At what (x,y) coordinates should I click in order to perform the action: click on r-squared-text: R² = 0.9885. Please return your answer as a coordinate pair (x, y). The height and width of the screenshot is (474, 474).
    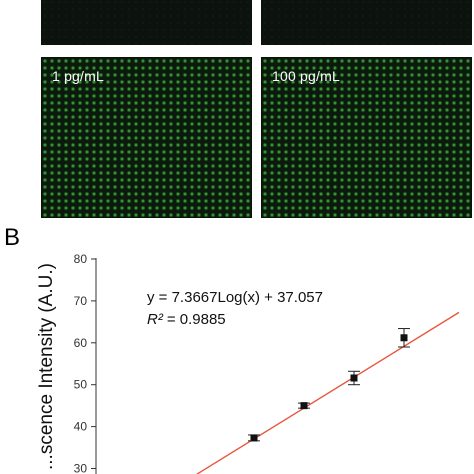
    Looking at the image, I should click on (186, 319).